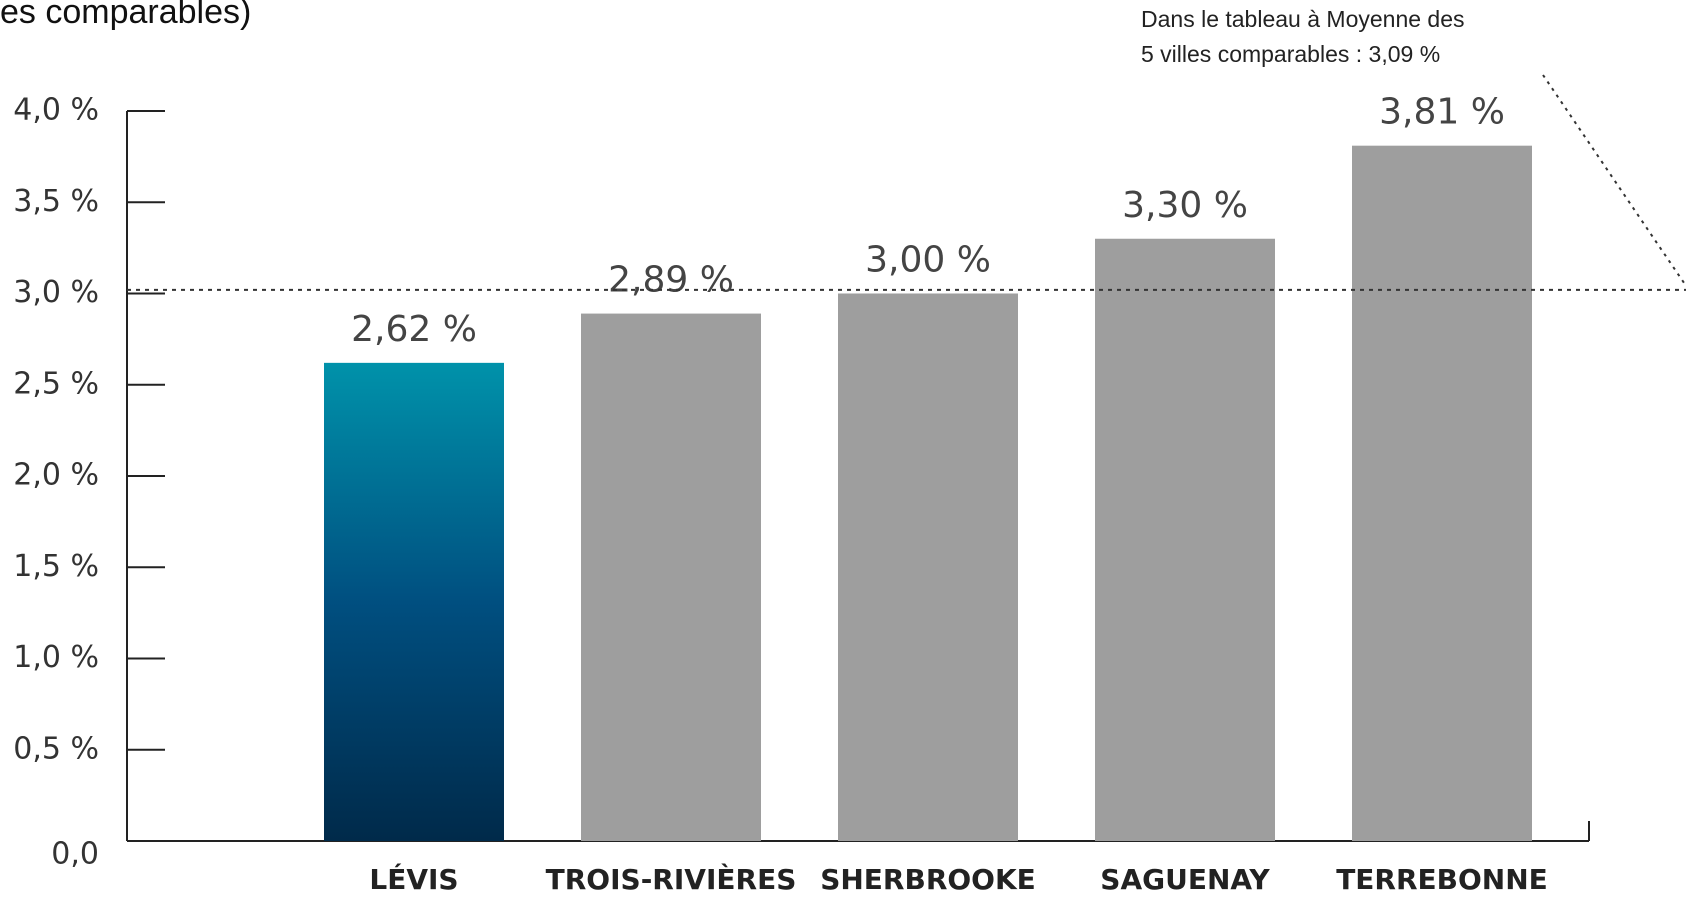  Describe the element at coordinates (671, 280) in the screenshot. I see `value-label: 2,89 %` at that location.